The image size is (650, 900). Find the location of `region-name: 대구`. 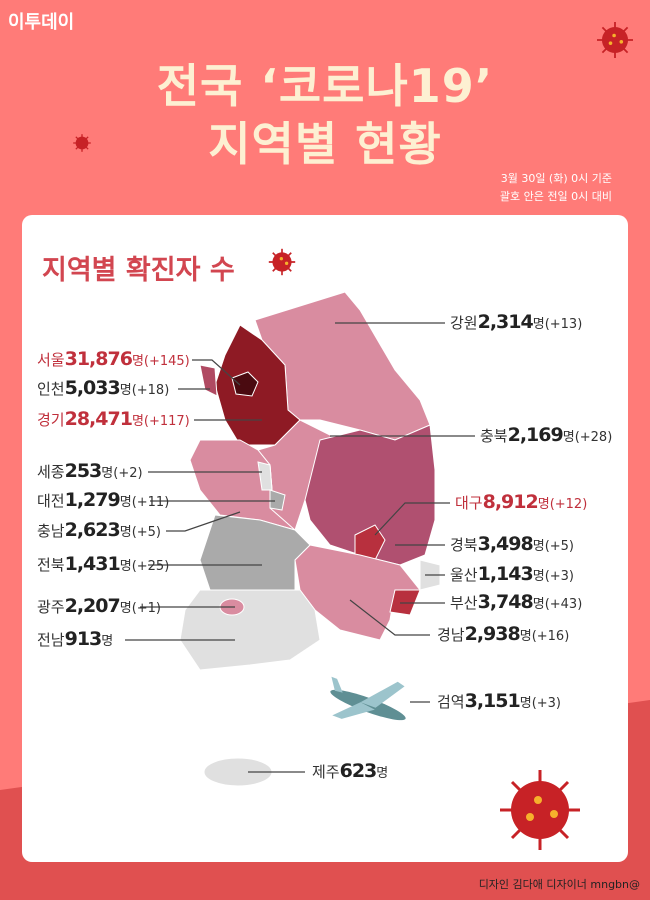

region-name: 대구 is located at coordinates (469, 503).